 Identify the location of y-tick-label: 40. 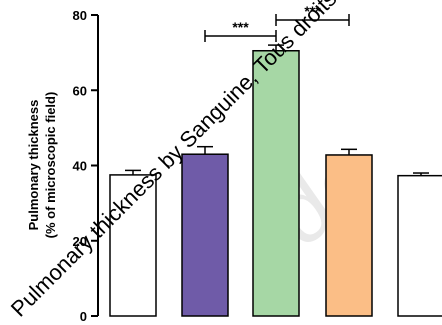
(80, 166).